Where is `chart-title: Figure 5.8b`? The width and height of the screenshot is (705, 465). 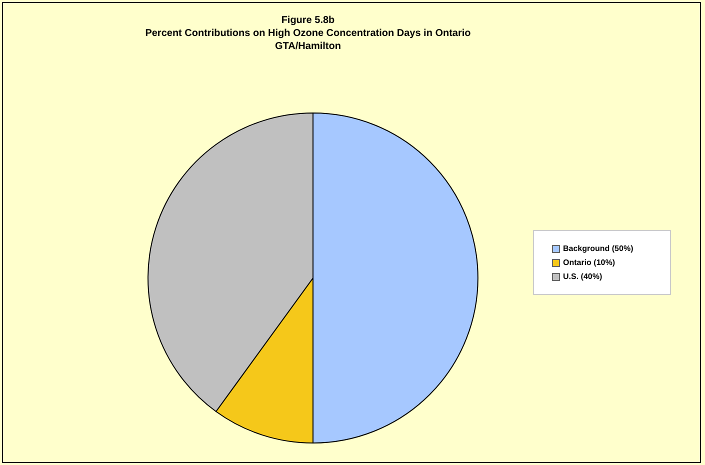
chart-title: Figure 5.8b is located at coordinates (308, 20).